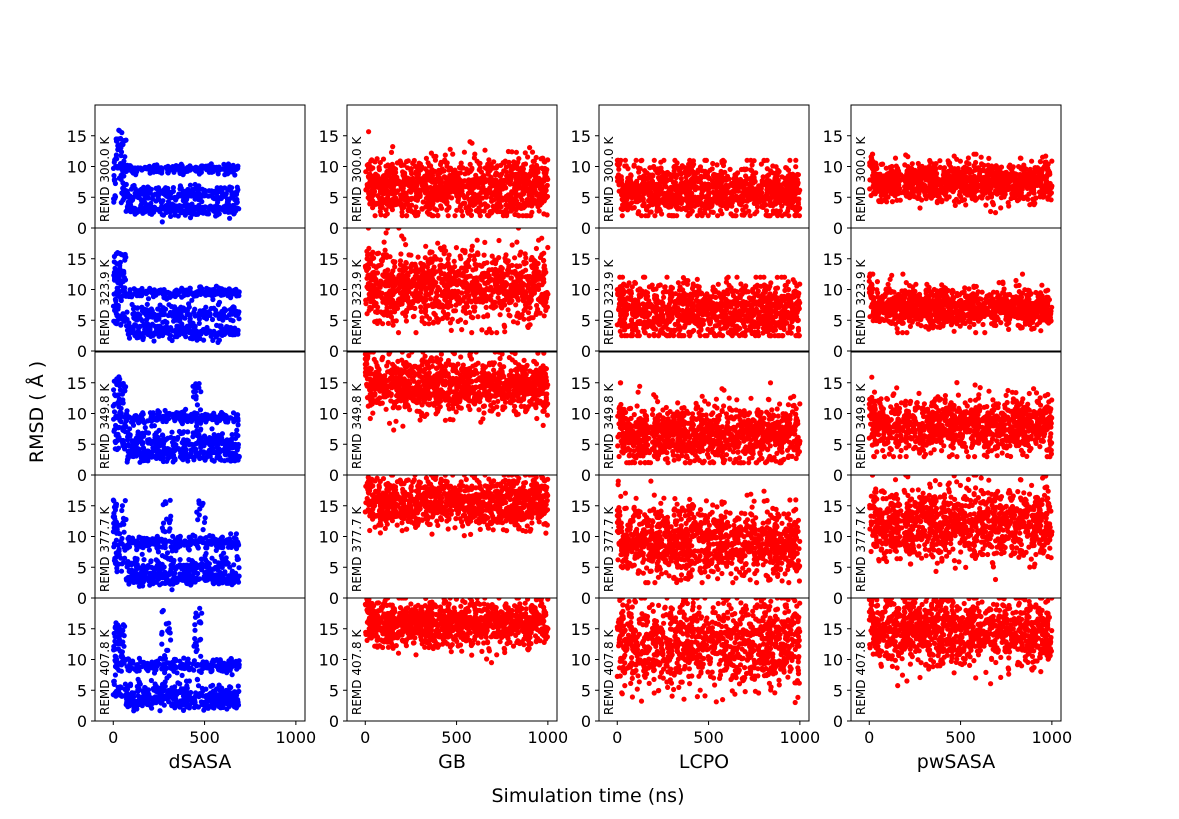 The image size is (1179, 819). Describe the element at coordinates (77, 506) in the screenshot. I see `y-tick-label: 15` at that location.